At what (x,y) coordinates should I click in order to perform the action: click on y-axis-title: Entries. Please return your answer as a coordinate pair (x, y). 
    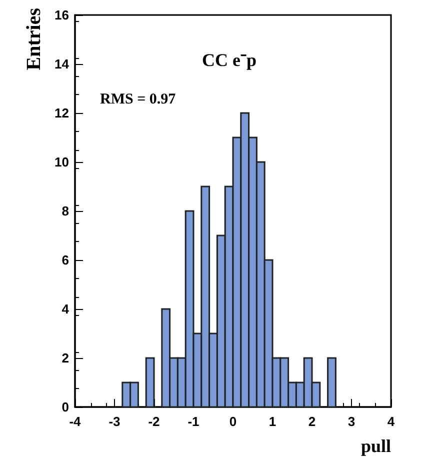
    Looking at the image, I should click on (34, 39).